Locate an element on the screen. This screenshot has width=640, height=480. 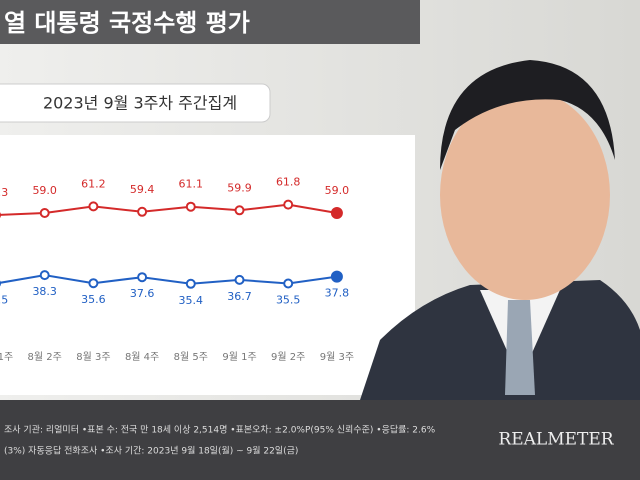
subtitle: 2023년 9월 3주차 주간집계 is located at coordinates (140, 103).